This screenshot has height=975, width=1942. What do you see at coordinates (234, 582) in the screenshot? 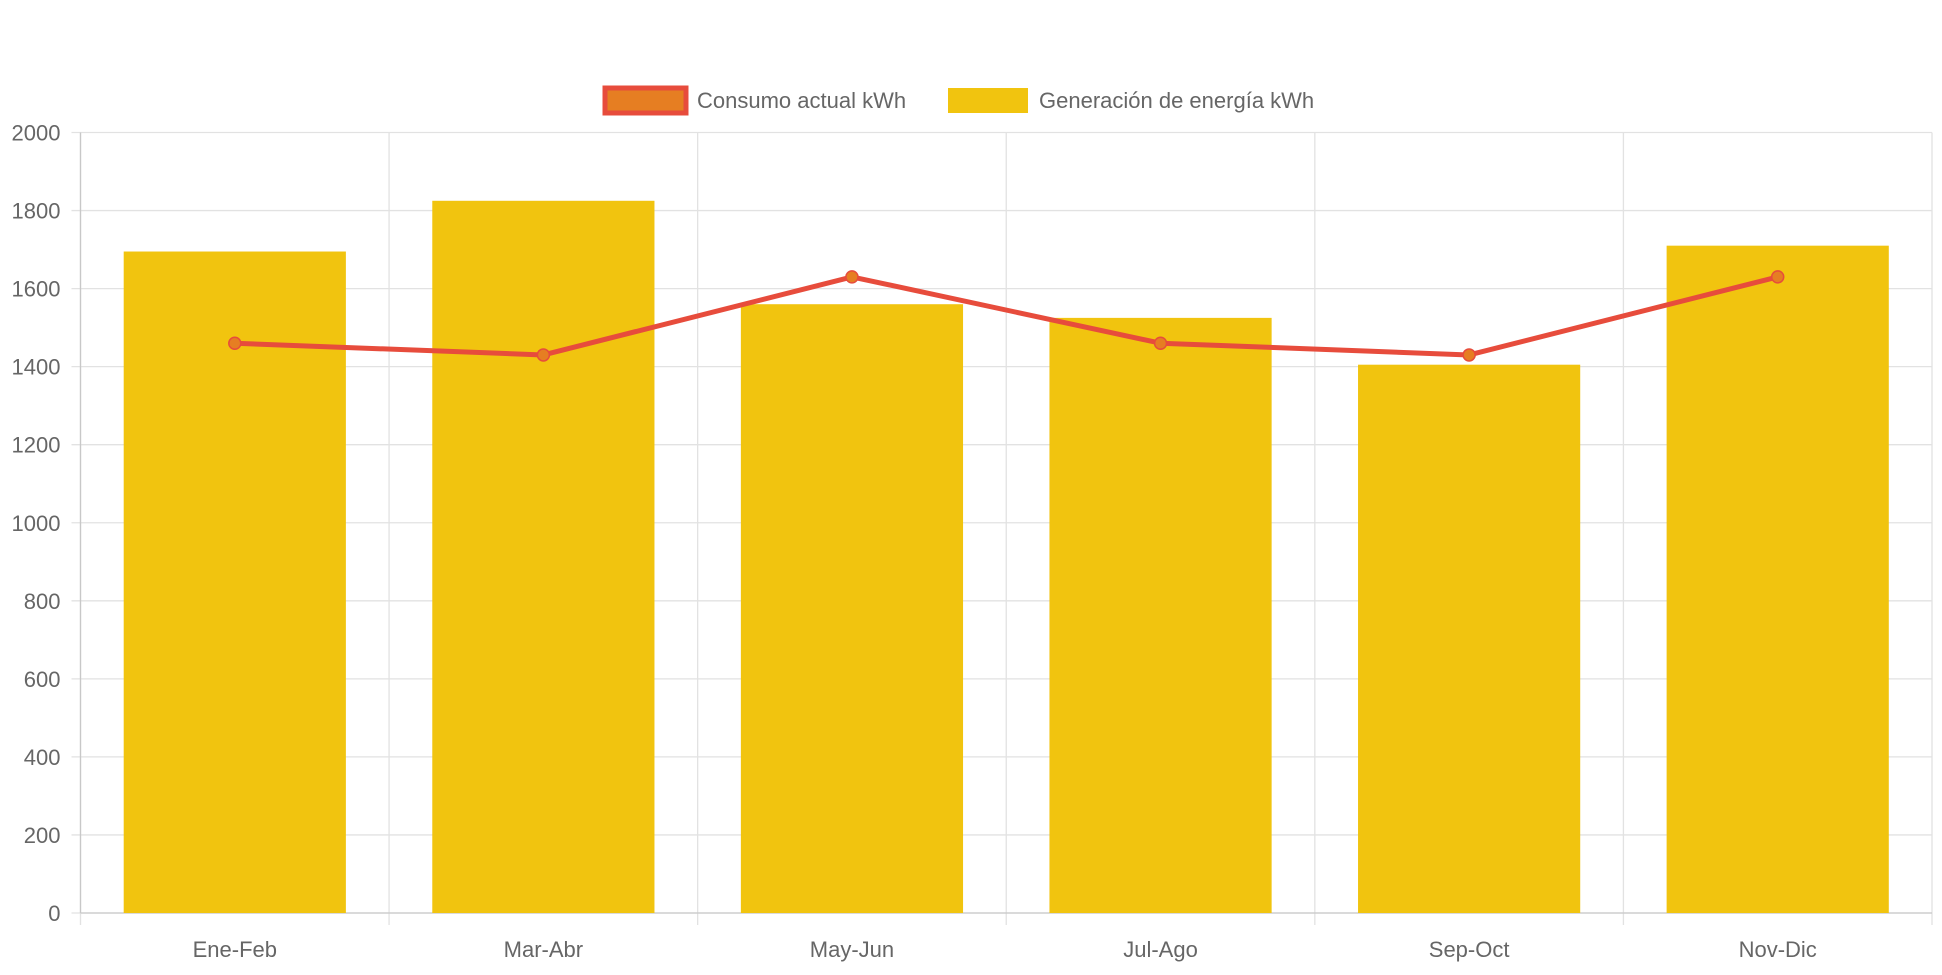
I see `bar-ene-feb` at bounding box center [234, 582].